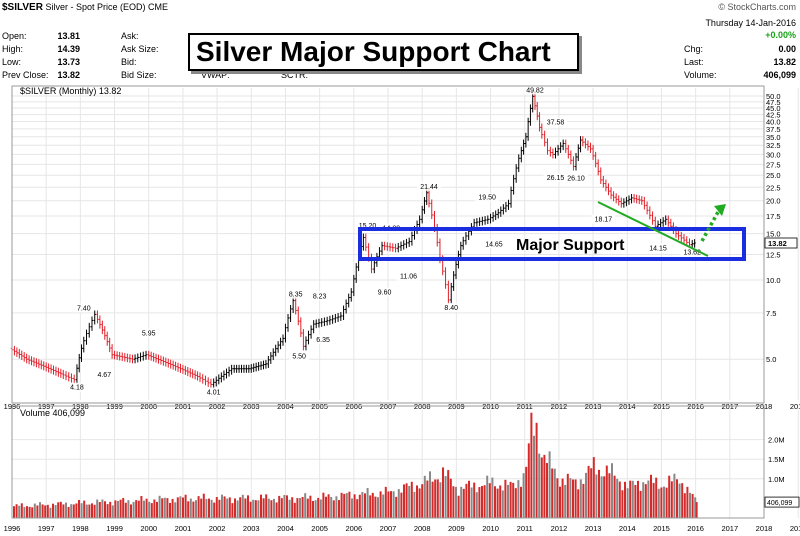  What do you see at coordinates (368, 226) in the screenshot?
I see `price-annotation: 15.20` at bounding box center [368, 226].